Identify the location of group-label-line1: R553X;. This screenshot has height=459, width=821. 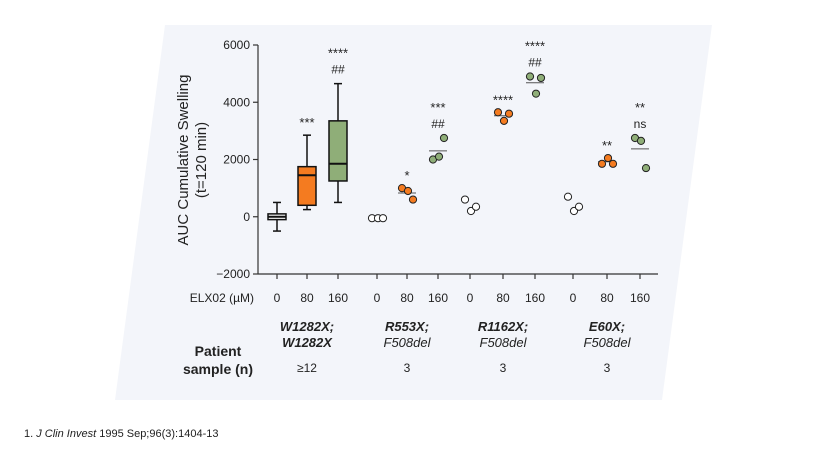
(407, 326).